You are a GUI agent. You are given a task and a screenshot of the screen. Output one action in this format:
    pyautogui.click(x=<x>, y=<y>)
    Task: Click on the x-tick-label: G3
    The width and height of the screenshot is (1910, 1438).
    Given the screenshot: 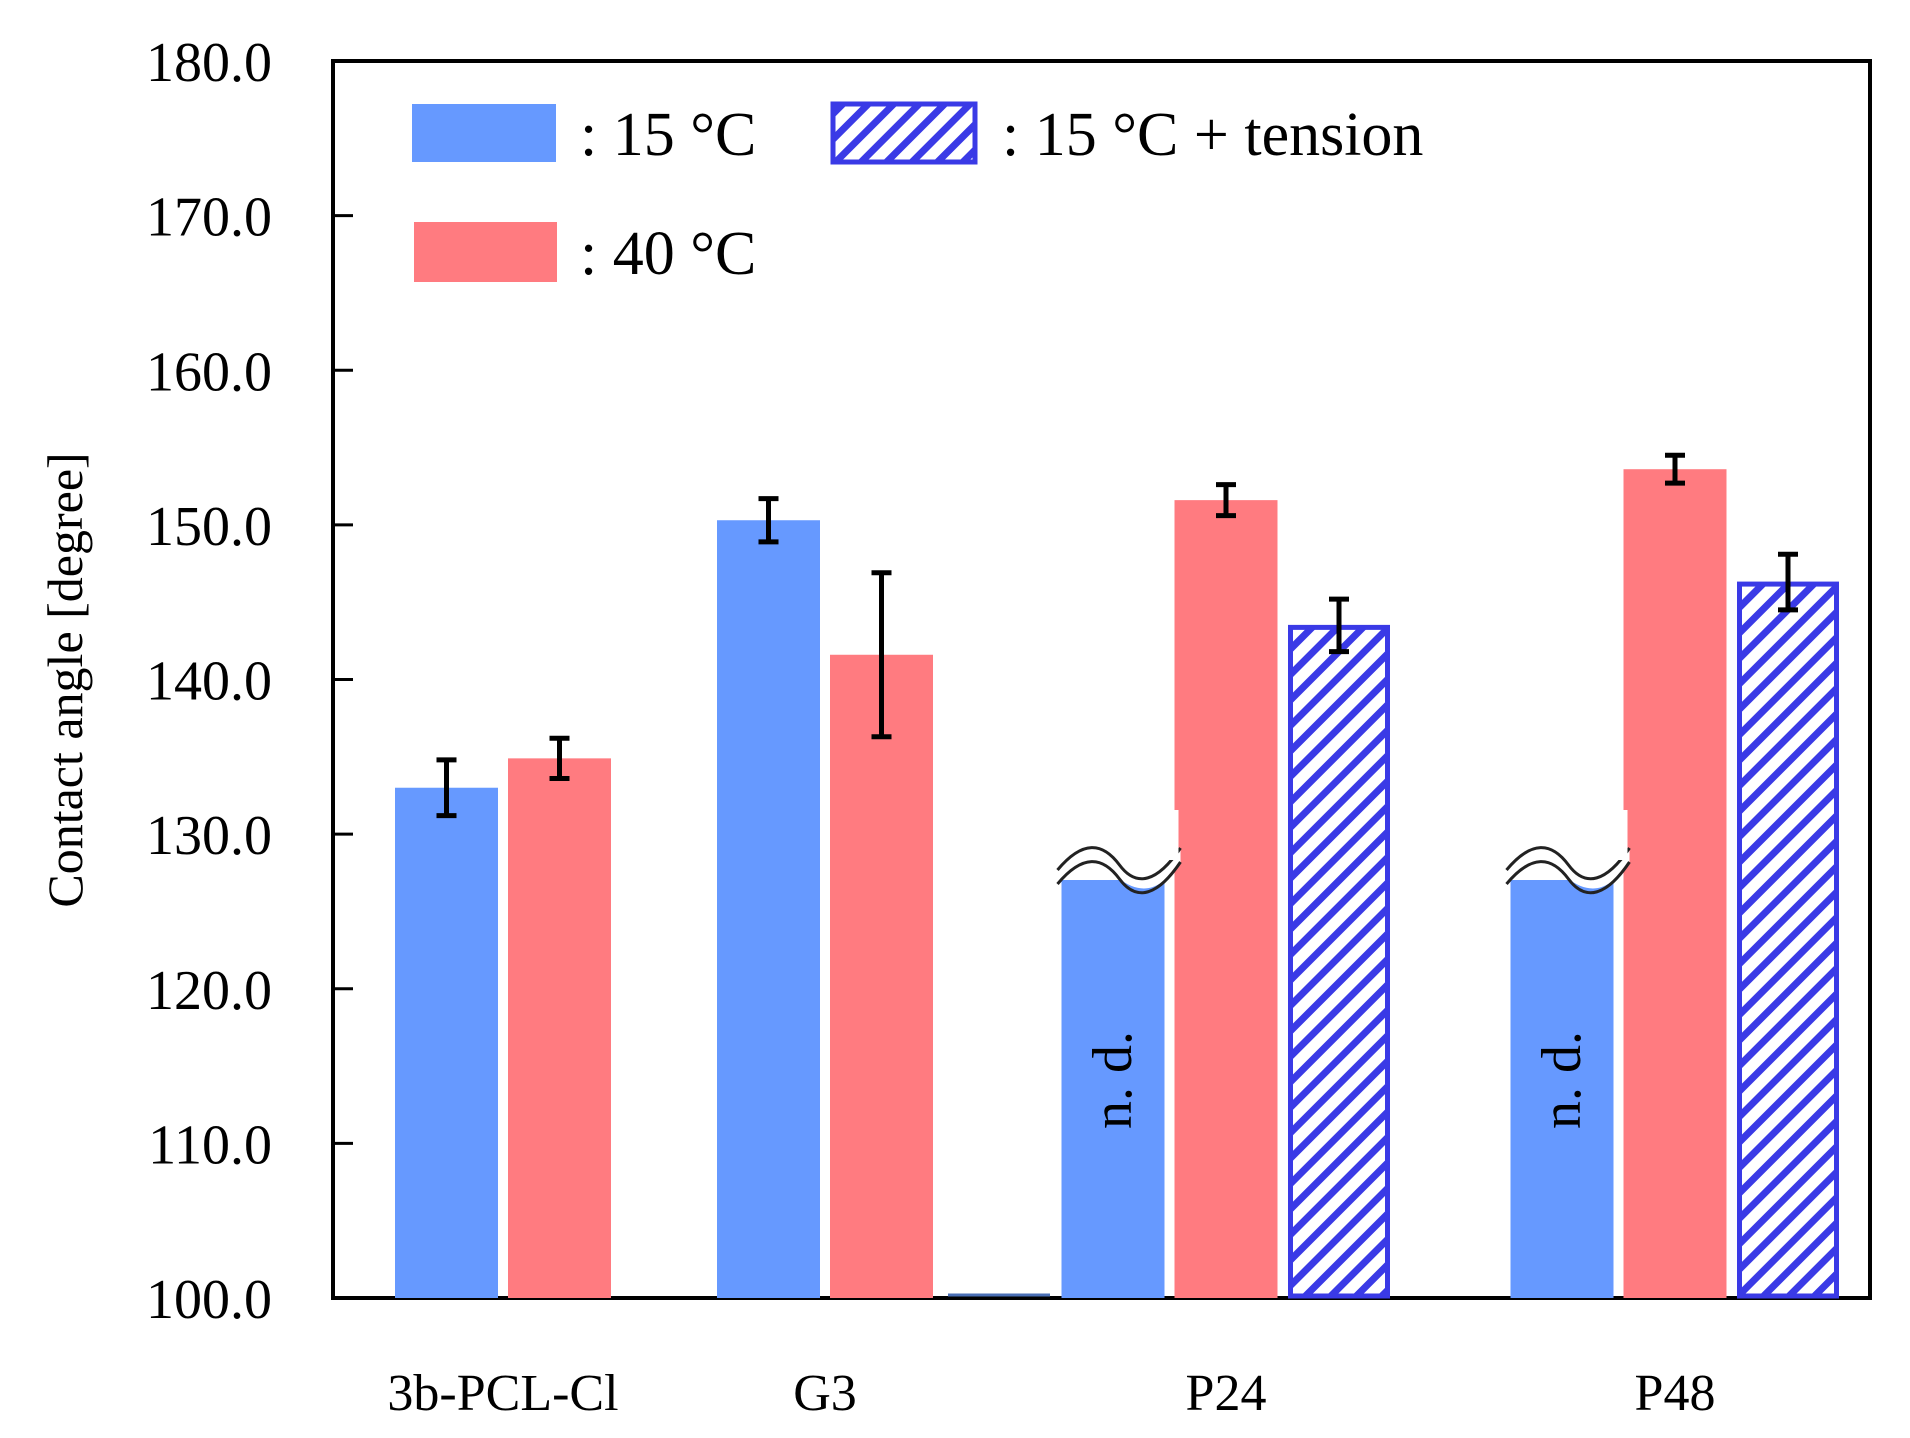 What is the action you would take?
    pyautogui.click(x=825, y=1393)
    